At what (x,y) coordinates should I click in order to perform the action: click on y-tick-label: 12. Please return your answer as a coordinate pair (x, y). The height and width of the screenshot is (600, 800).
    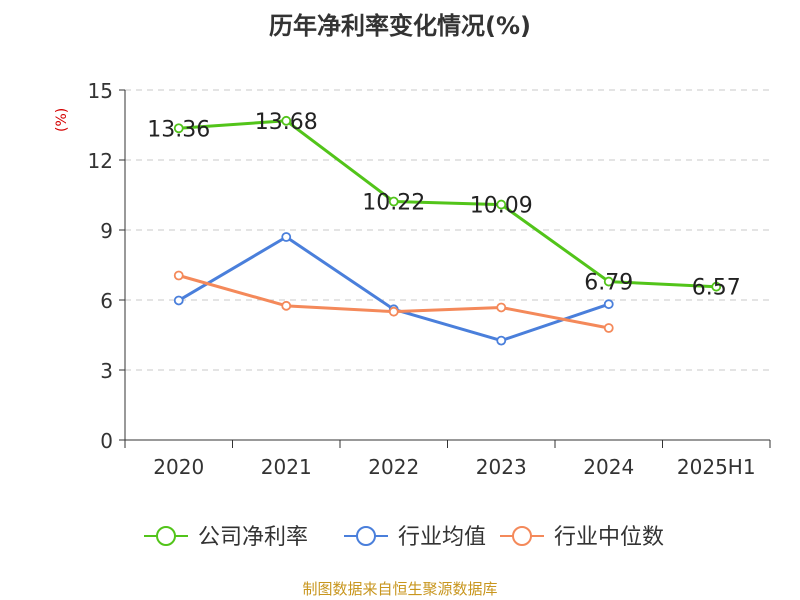
    Looking at the image, I should click on (100, 161).